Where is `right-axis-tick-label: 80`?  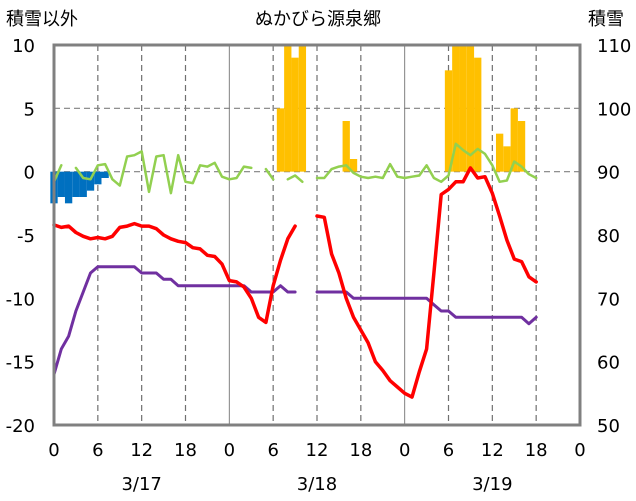
right-axis-tick-label: 80 is located at coordinates (608, 236).